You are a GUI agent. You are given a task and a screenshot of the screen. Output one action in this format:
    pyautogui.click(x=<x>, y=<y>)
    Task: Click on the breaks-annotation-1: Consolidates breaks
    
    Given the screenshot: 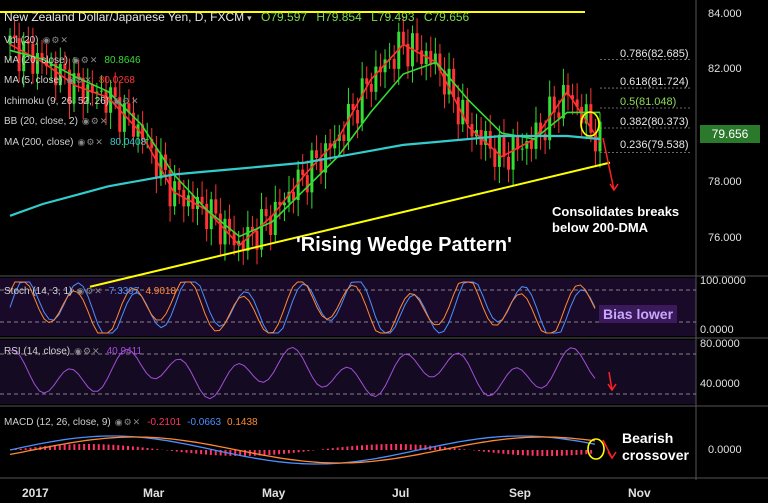 What is the action you would take?
    pyautogui.click(x=616, y=211)
    